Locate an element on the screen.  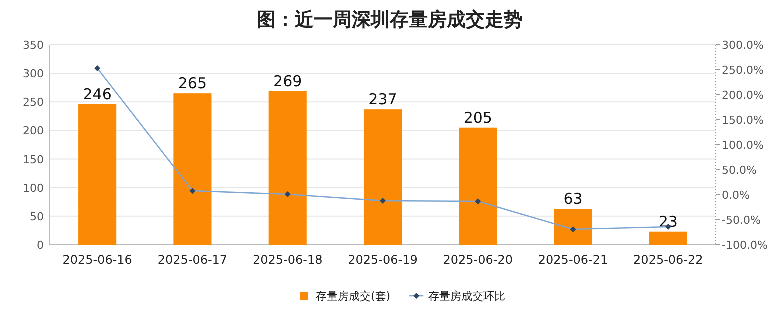
x-tick-label: 2025-06-17 is located at coordinates (193, 260).